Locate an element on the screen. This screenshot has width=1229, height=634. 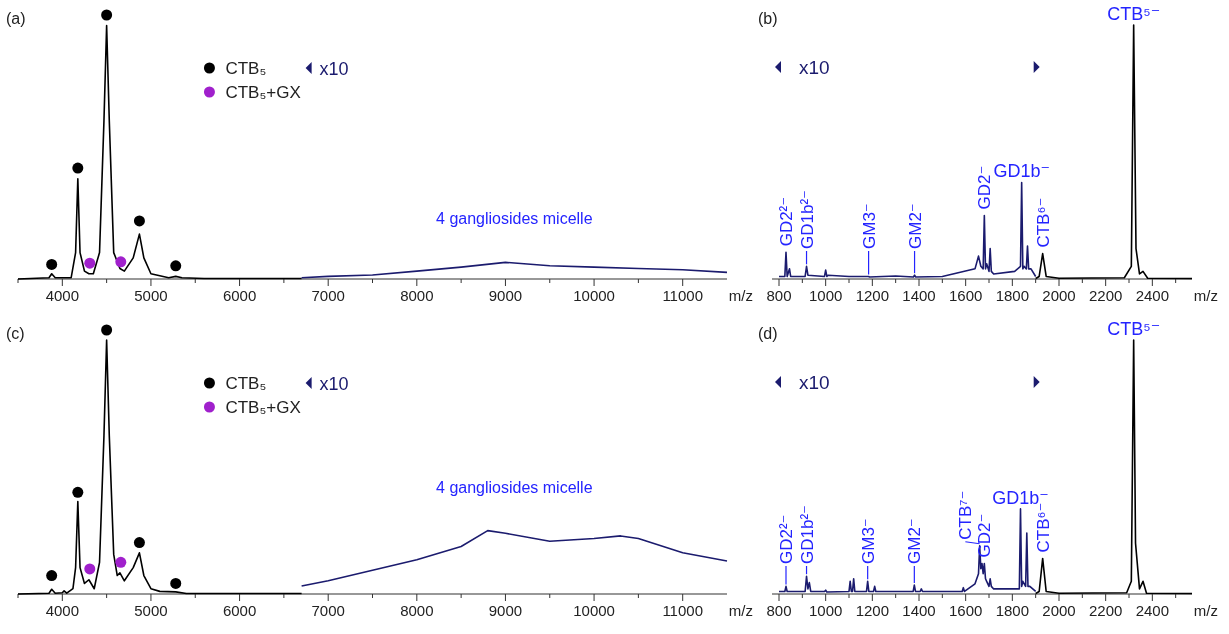
chart-title: (d) is located at coordinates (768, 333).